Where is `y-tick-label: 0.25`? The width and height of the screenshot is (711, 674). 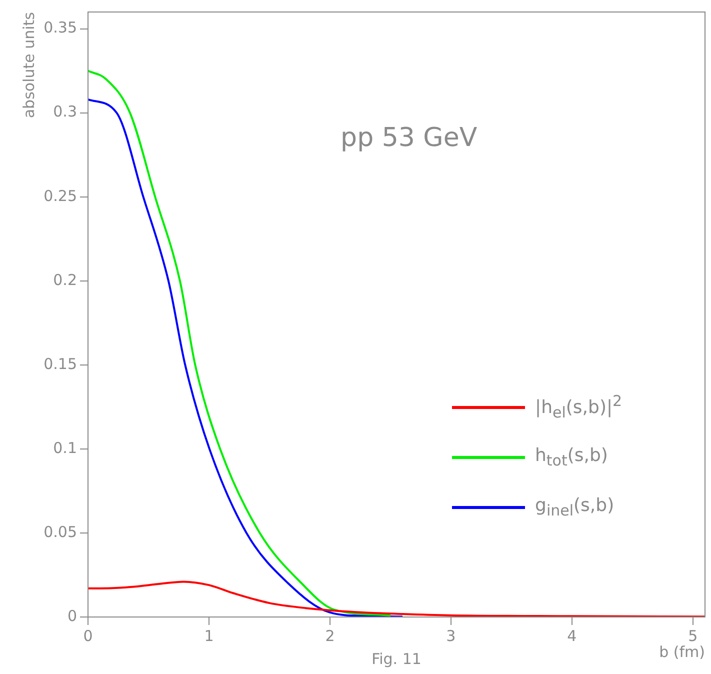 y-tick-label: 0.25 is located at coordinates (60, 195).